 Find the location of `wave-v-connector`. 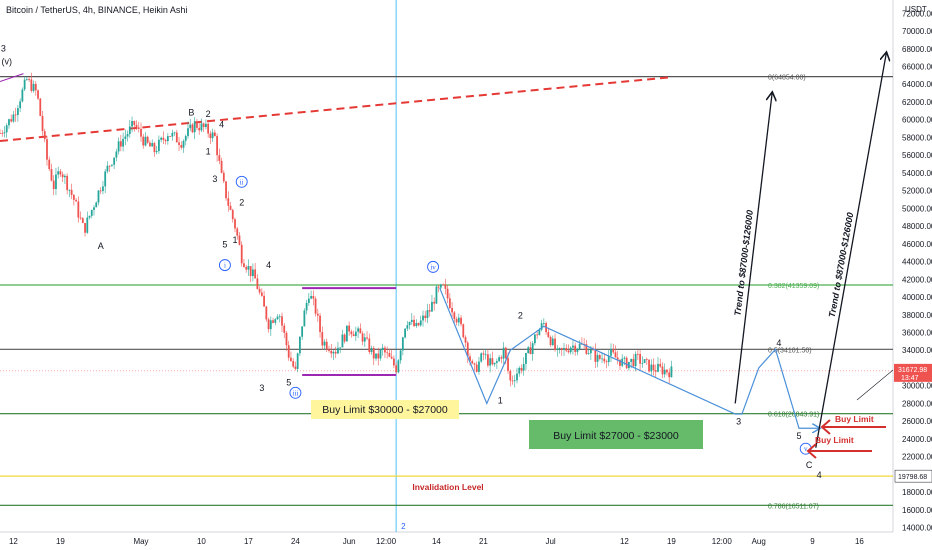

wave-v-connector is located at coordinates (12, 78).